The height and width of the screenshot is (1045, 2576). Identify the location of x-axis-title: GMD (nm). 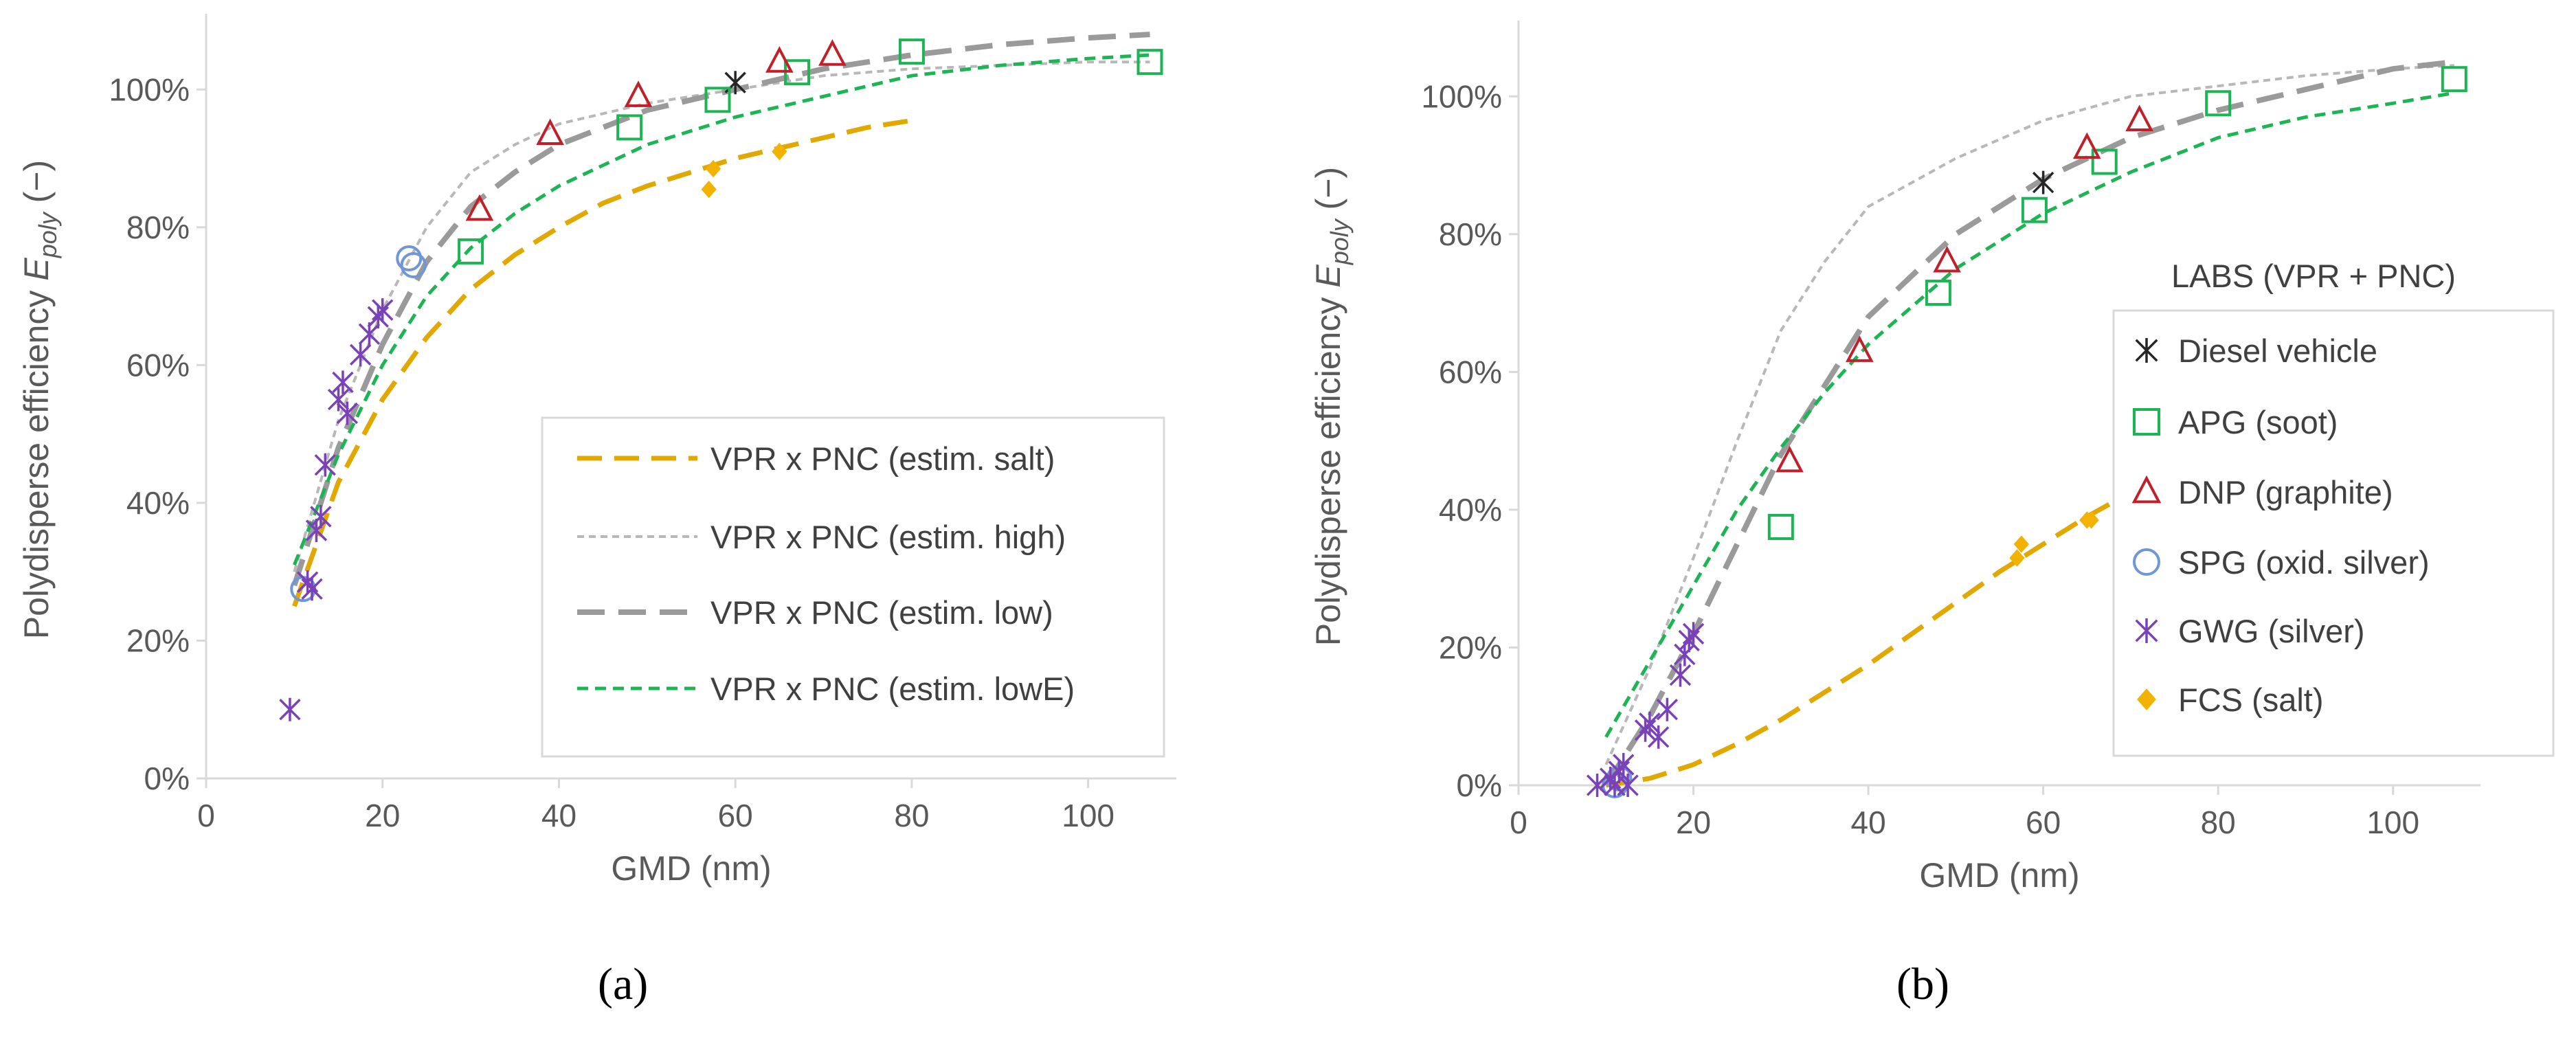
(691, 868).